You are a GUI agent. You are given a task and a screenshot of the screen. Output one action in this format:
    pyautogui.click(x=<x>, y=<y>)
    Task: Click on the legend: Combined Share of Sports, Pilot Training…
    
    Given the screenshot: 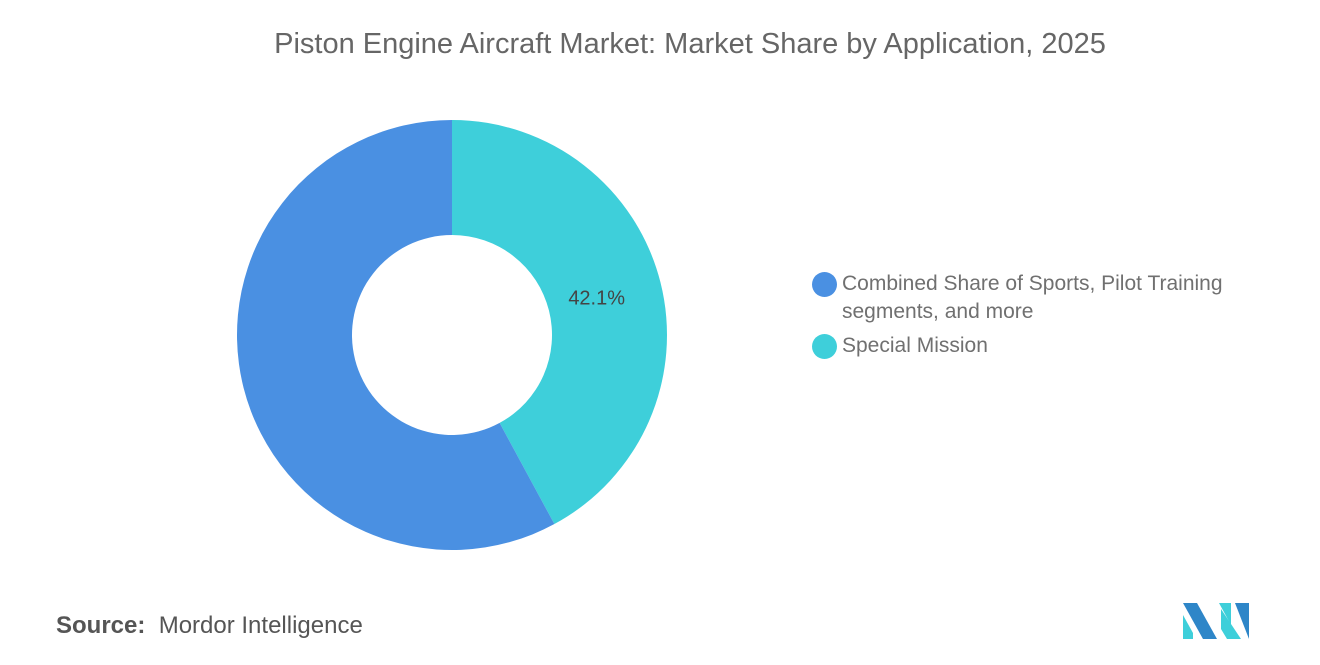 What is the action you would take?
    pyautogui.click(x=1037, y=318)
    